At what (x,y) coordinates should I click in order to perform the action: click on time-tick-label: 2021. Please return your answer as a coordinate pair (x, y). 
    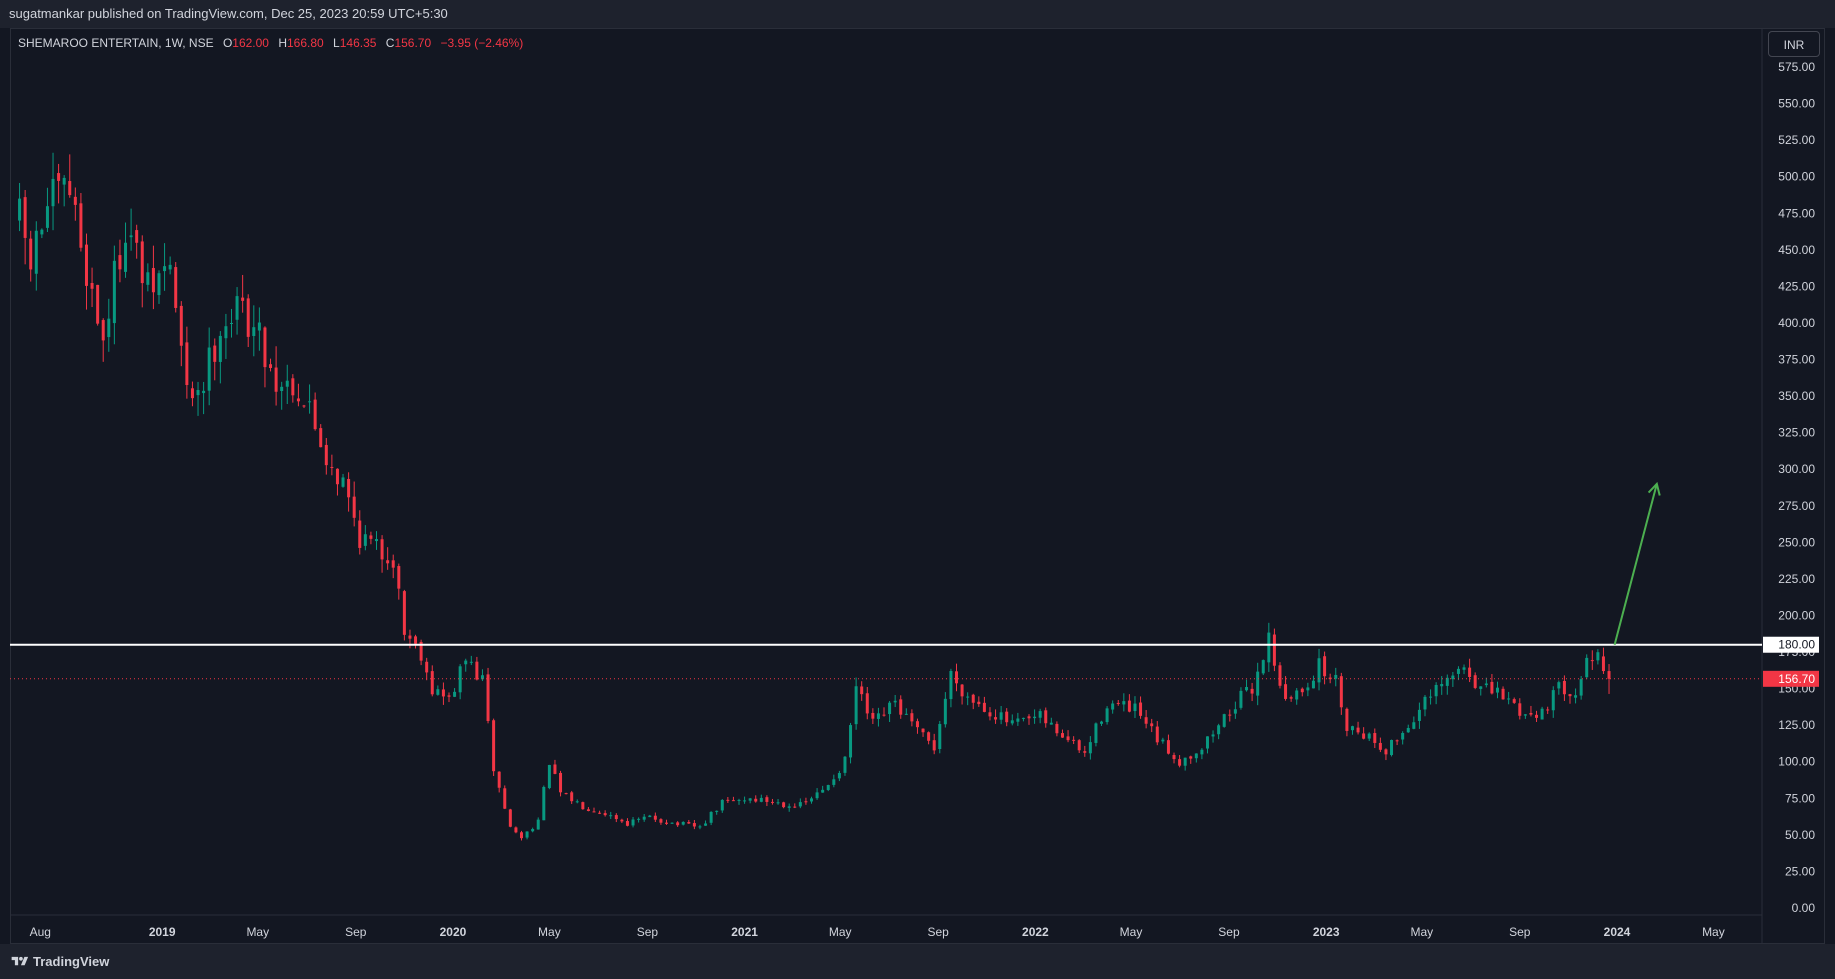
    Looking at the image, I should click on (744, 932).